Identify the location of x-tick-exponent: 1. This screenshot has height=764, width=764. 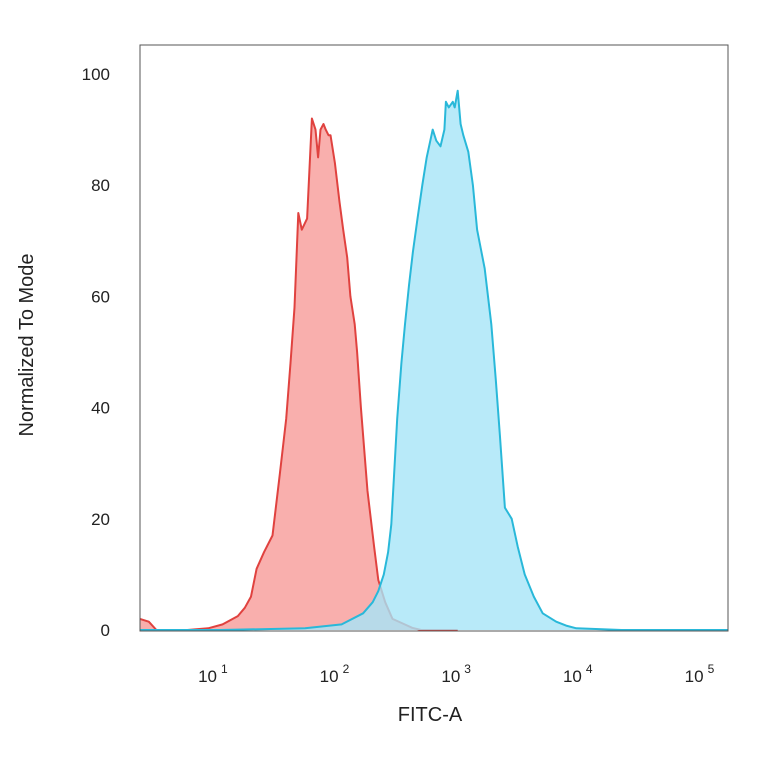
(224, 669).